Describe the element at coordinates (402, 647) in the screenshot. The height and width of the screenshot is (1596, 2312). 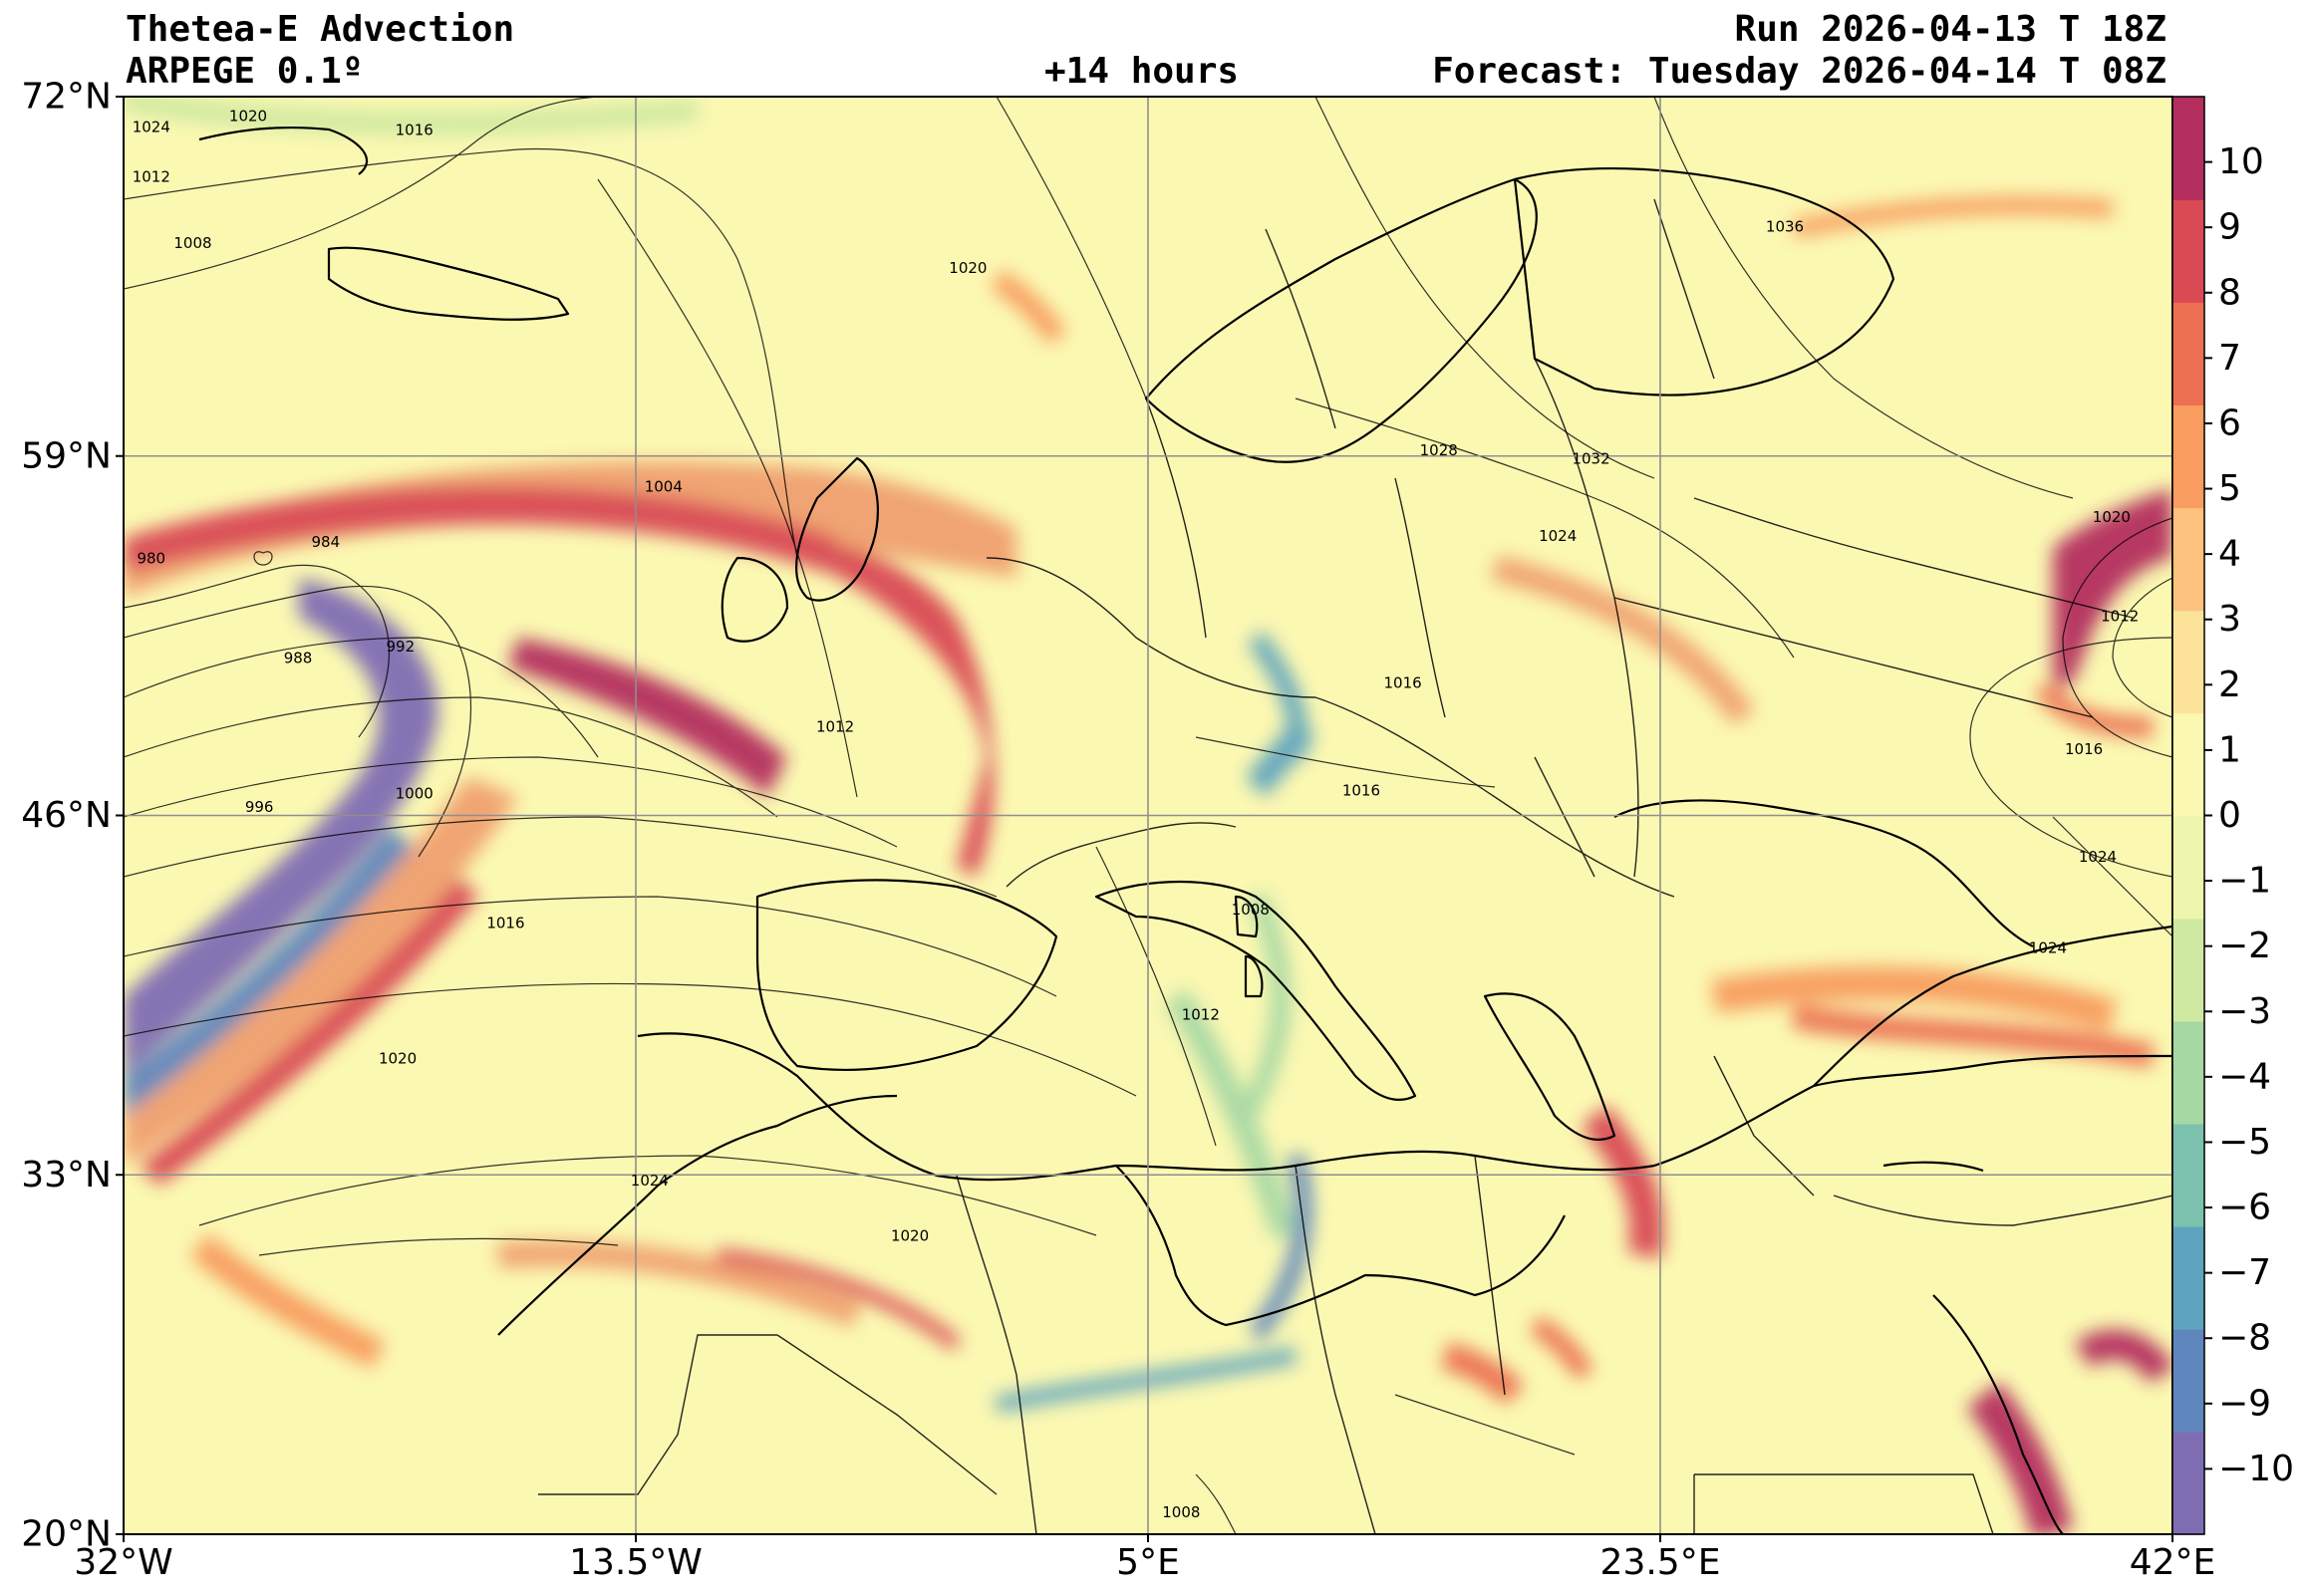
I see `isobar-label: 992` at that location.